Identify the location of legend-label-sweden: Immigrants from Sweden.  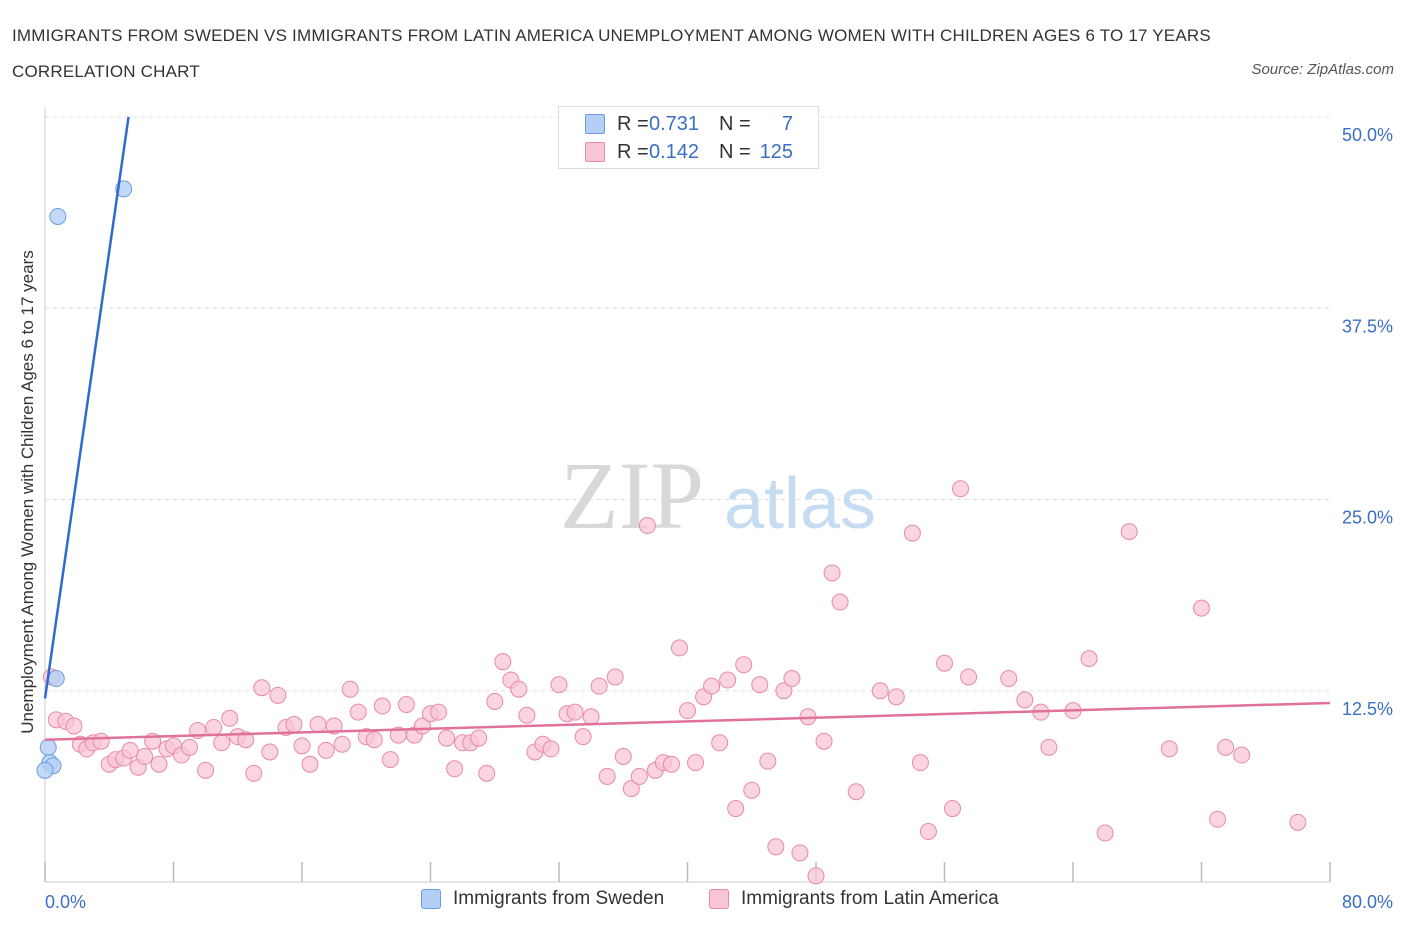
(559, 898).